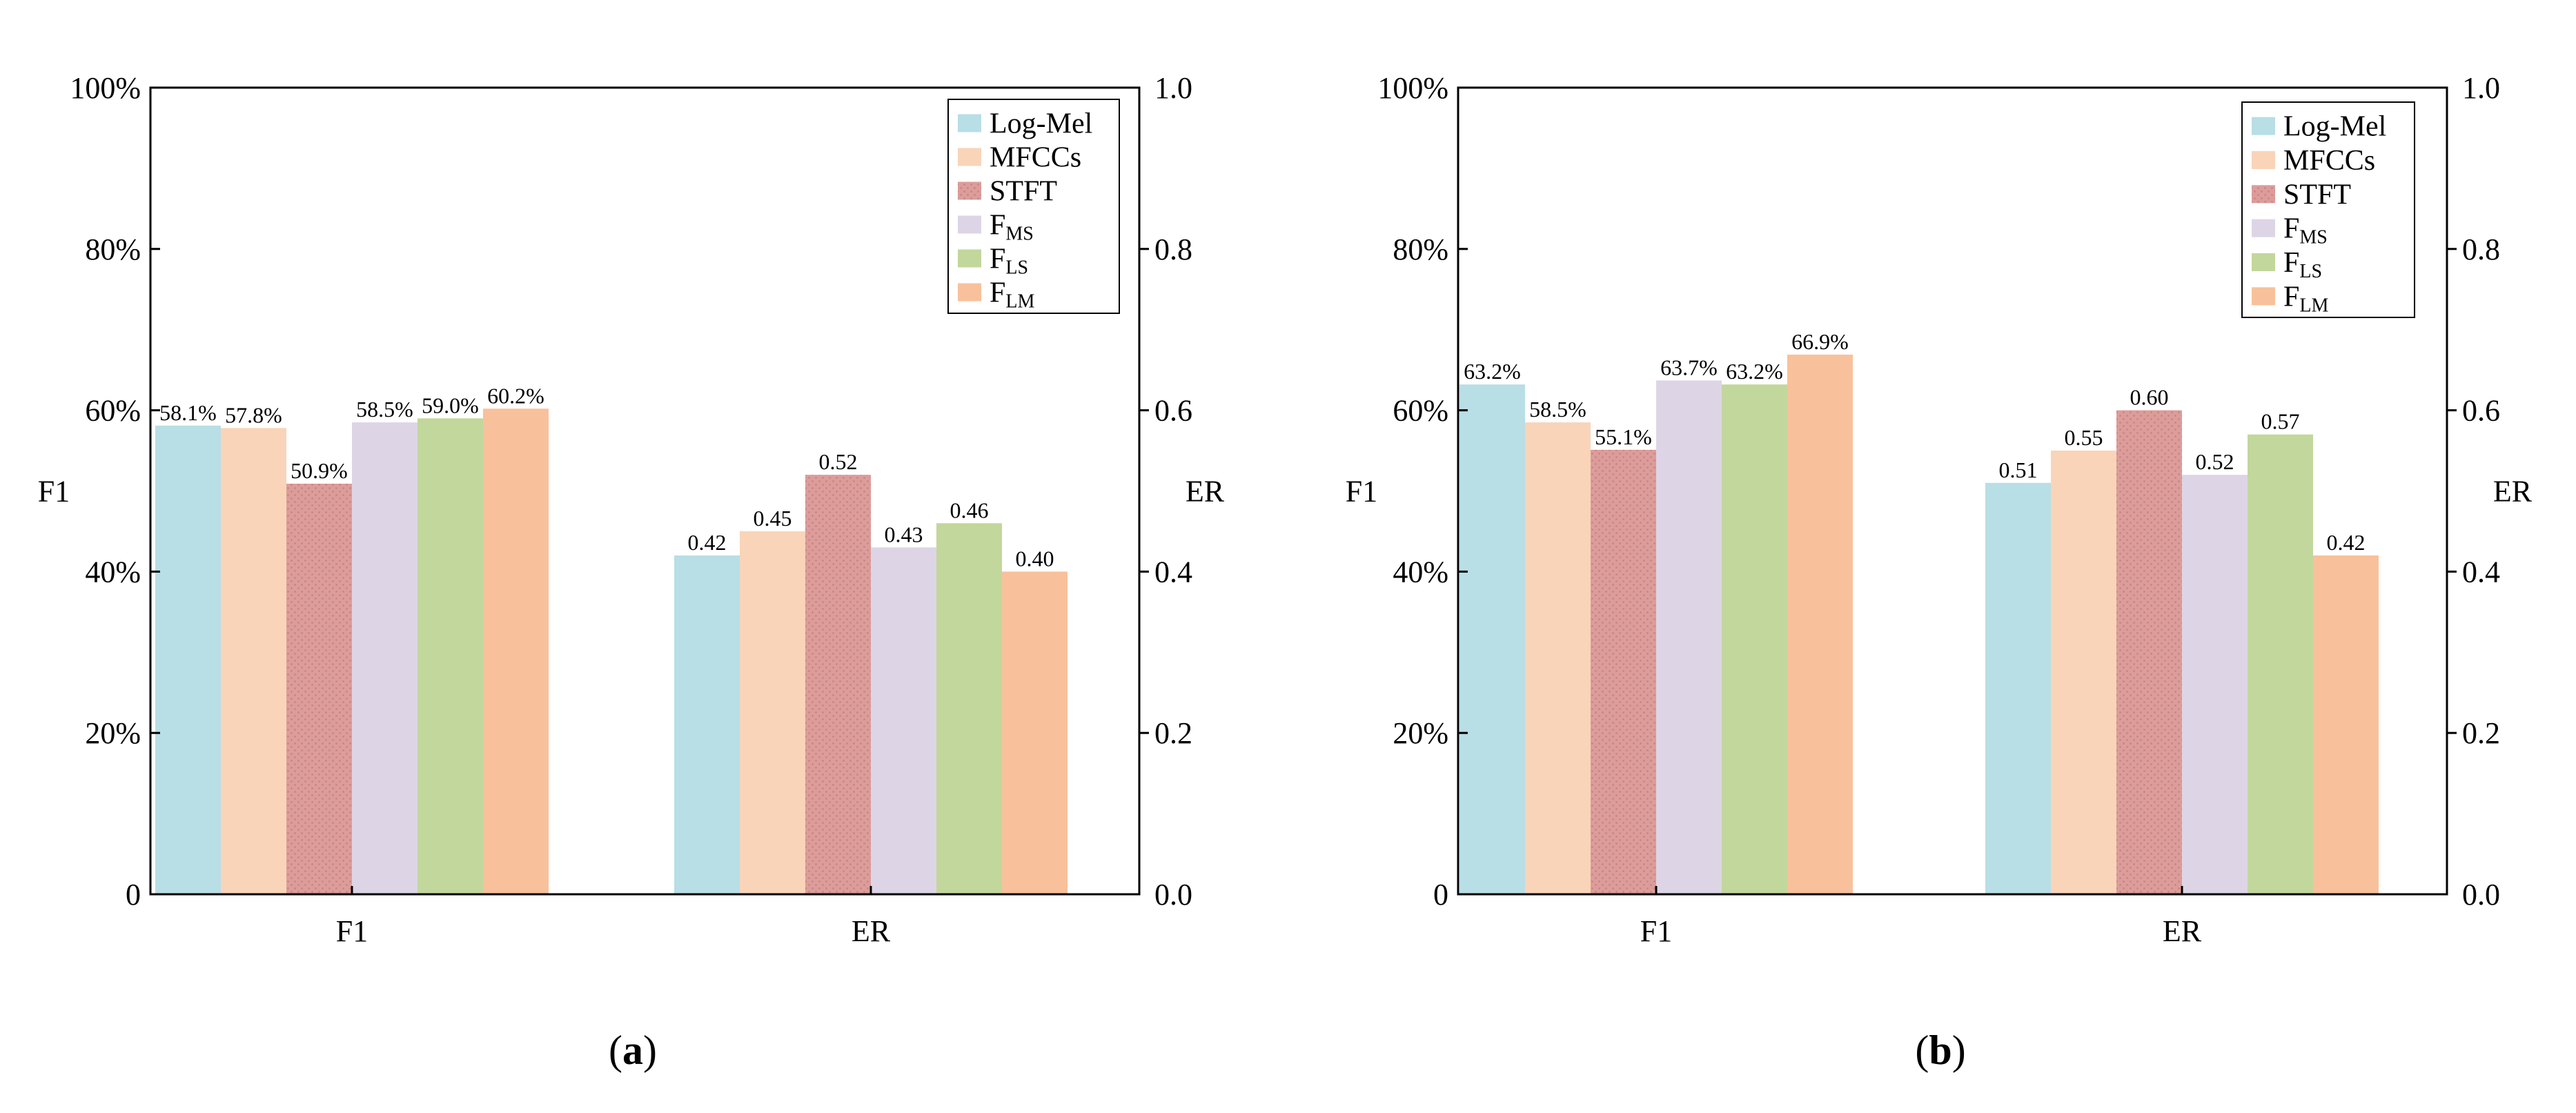 This screenshot has width=2576, height=1113. I want to click on panel-a-bar-stft-f1, so click(319, 688).